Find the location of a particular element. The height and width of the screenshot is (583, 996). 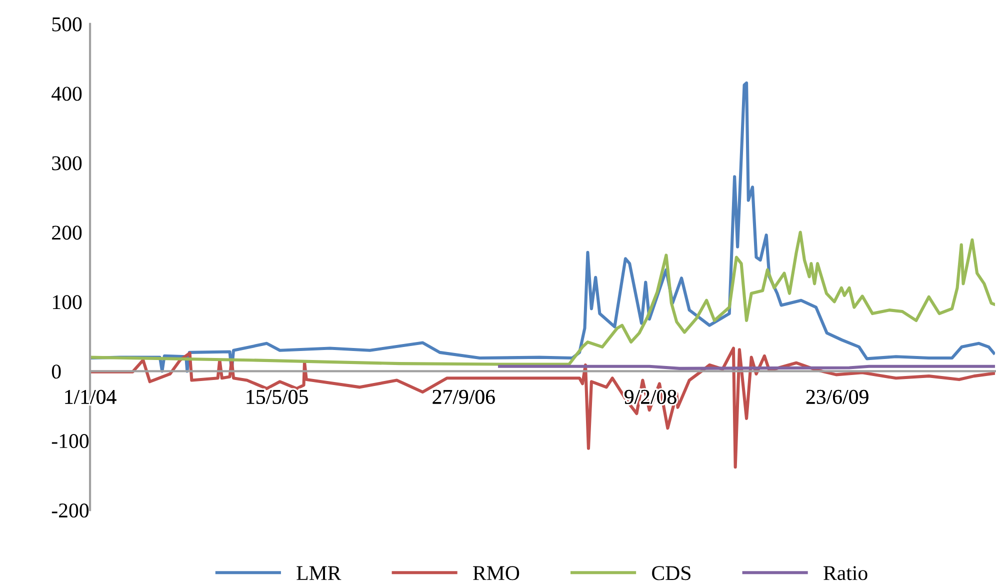

x-tick-label: 15/5/05 is located at coordinates (277, 397).